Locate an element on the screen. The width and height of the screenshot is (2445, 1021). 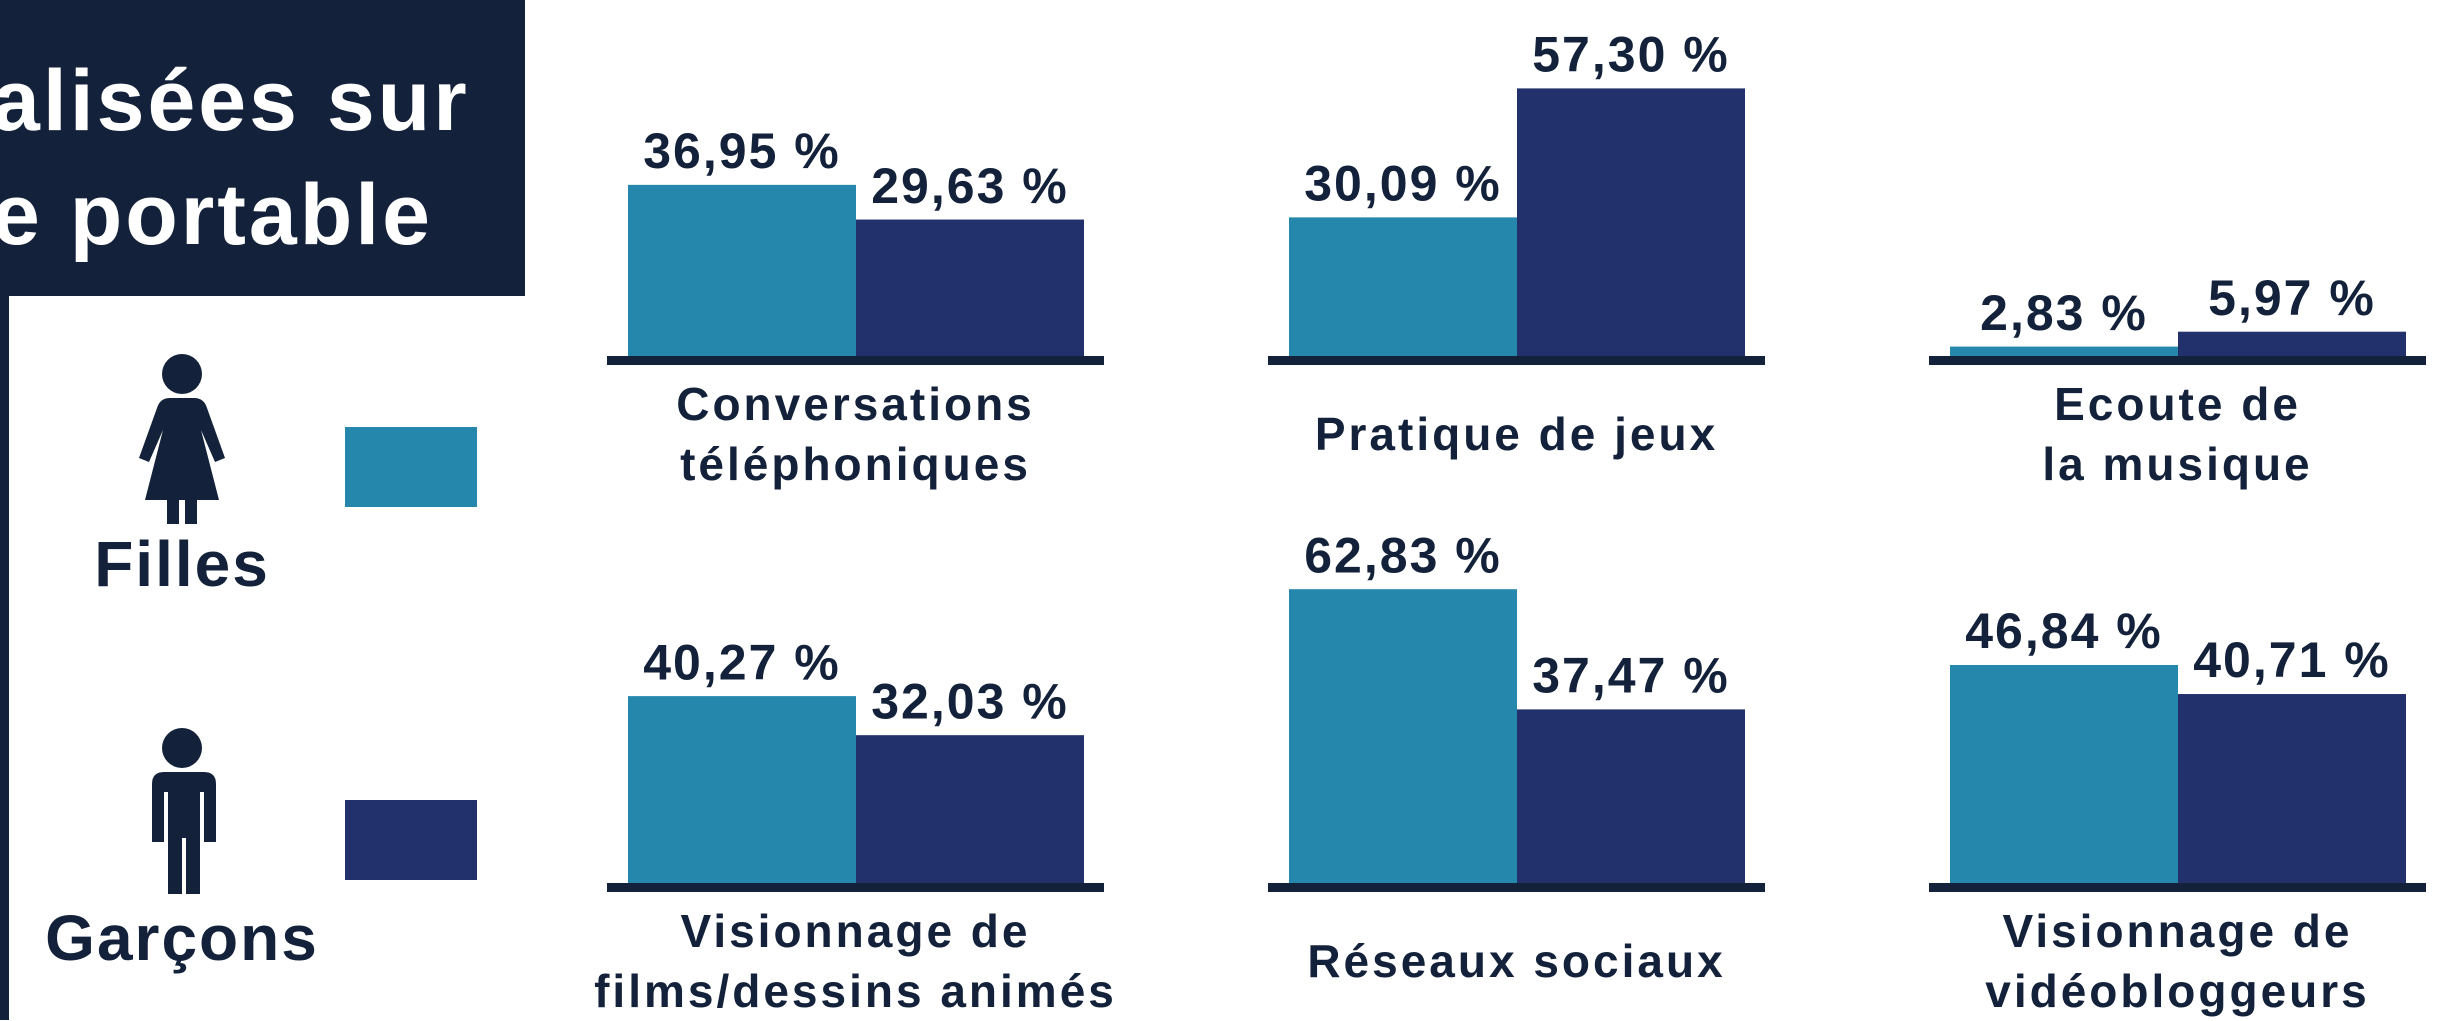
value-label: 57,30 % is located at coordinates (1630, 55).